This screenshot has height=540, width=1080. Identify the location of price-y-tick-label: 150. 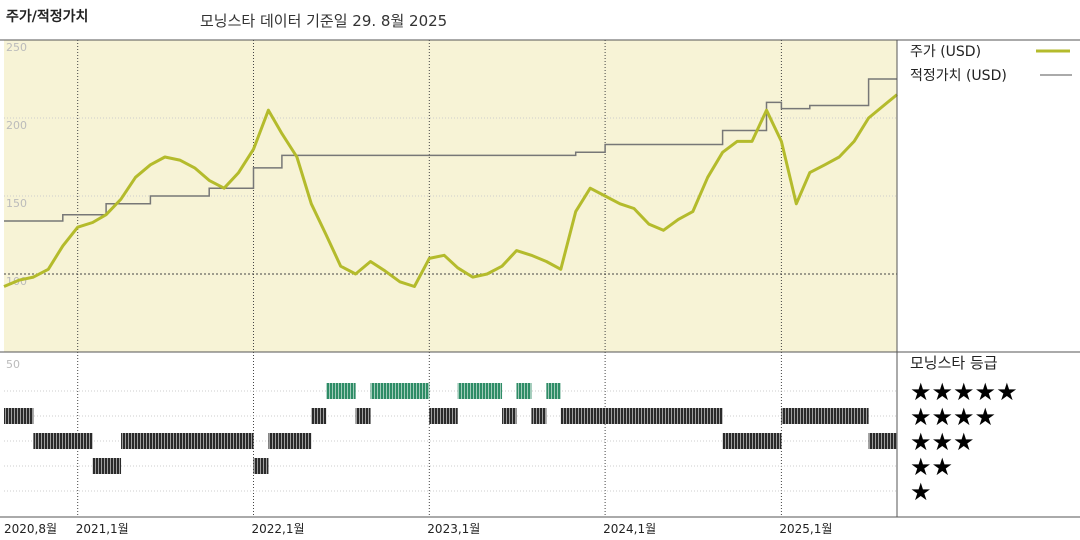
(16, 203).